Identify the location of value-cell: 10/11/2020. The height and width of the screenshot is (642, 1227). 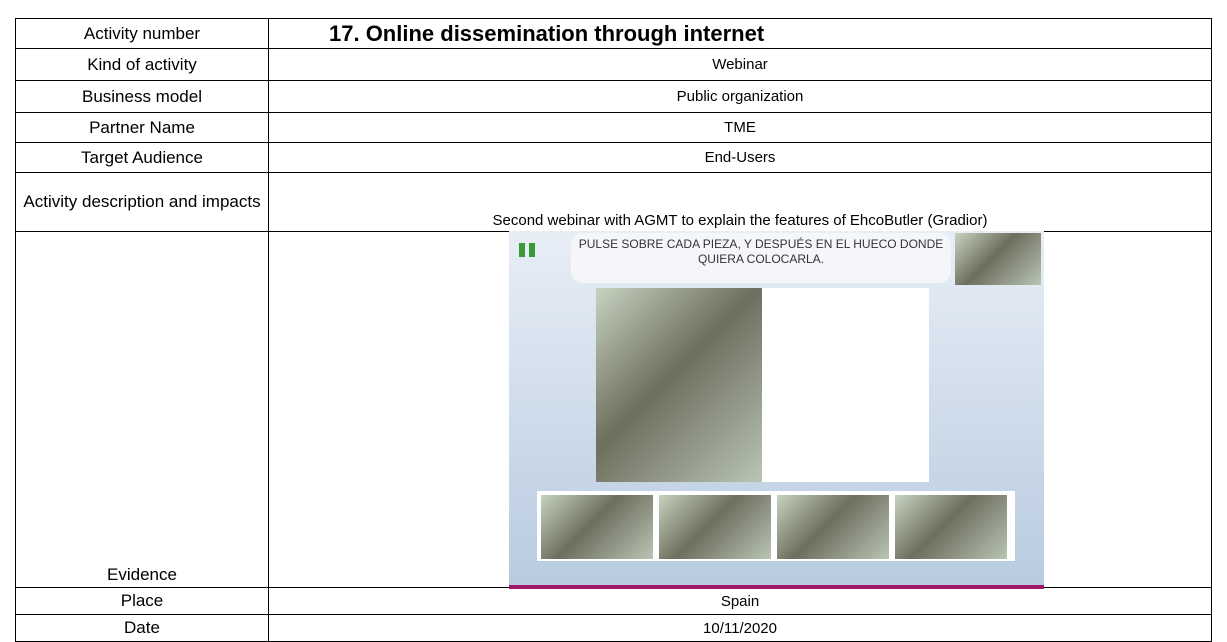
(740, 628).